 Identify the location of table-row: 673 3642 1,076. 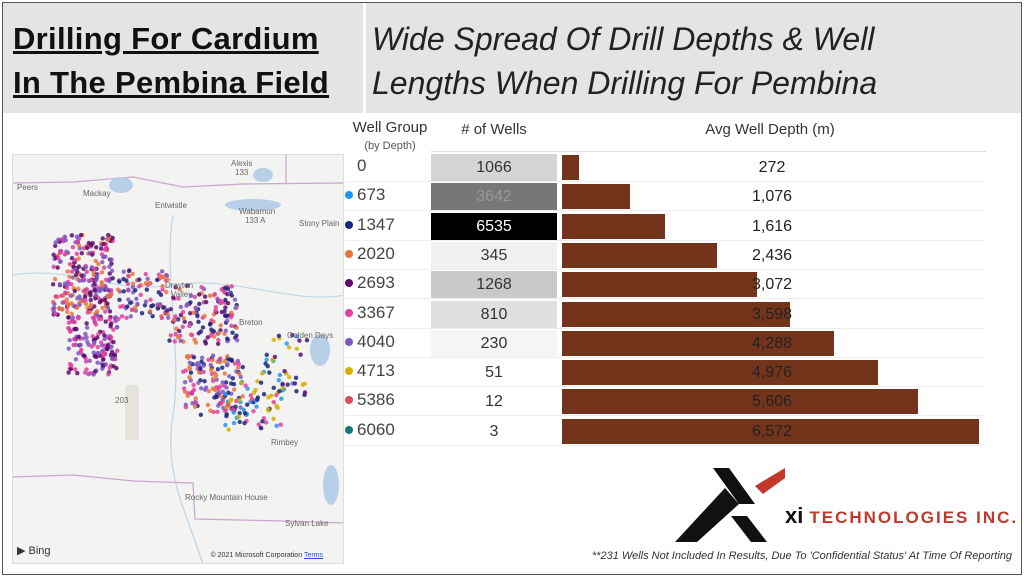
(665, 197).